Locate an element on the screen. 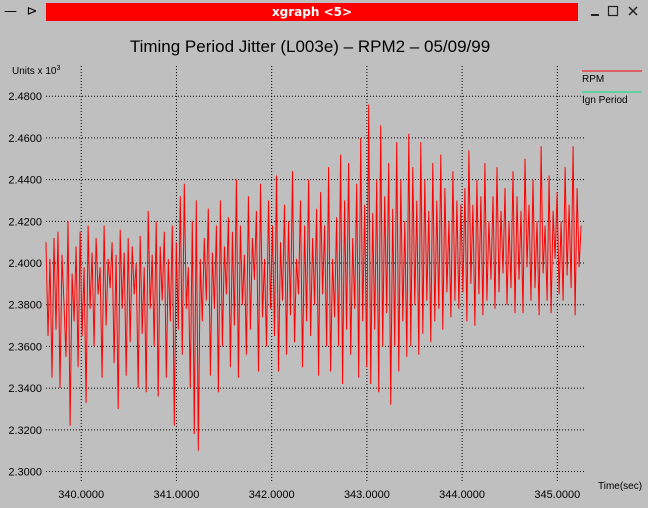 This screenshot has height=508, width=648. y-tick-label: 2.3200 is located at coordinates (25, 431).